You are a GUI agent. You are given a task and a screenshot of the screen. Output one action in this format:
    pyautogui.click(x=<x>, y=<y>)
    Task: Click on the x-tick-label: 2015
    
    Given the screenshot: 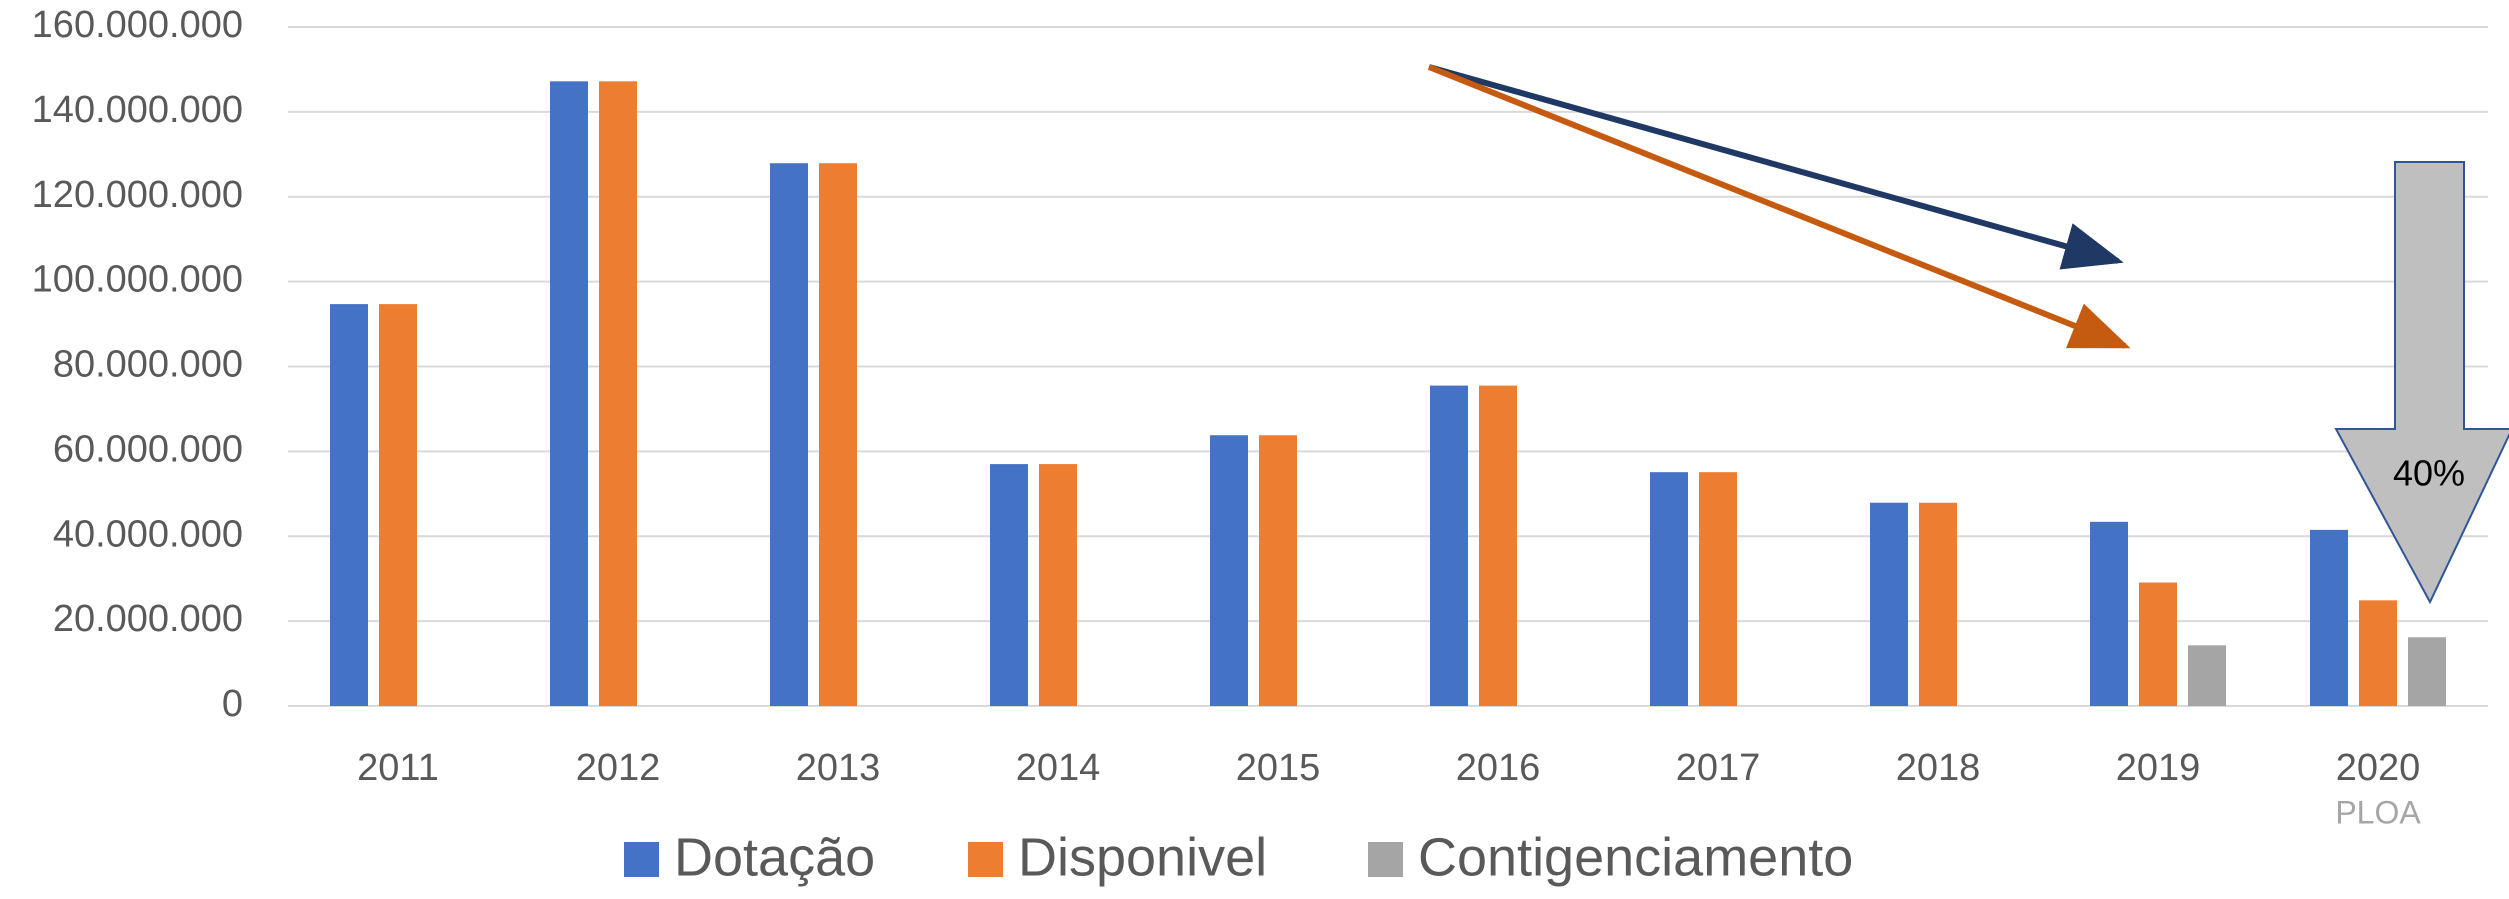 What is the action you would take?
    pyautogui.click(x=1278, y=768)
    